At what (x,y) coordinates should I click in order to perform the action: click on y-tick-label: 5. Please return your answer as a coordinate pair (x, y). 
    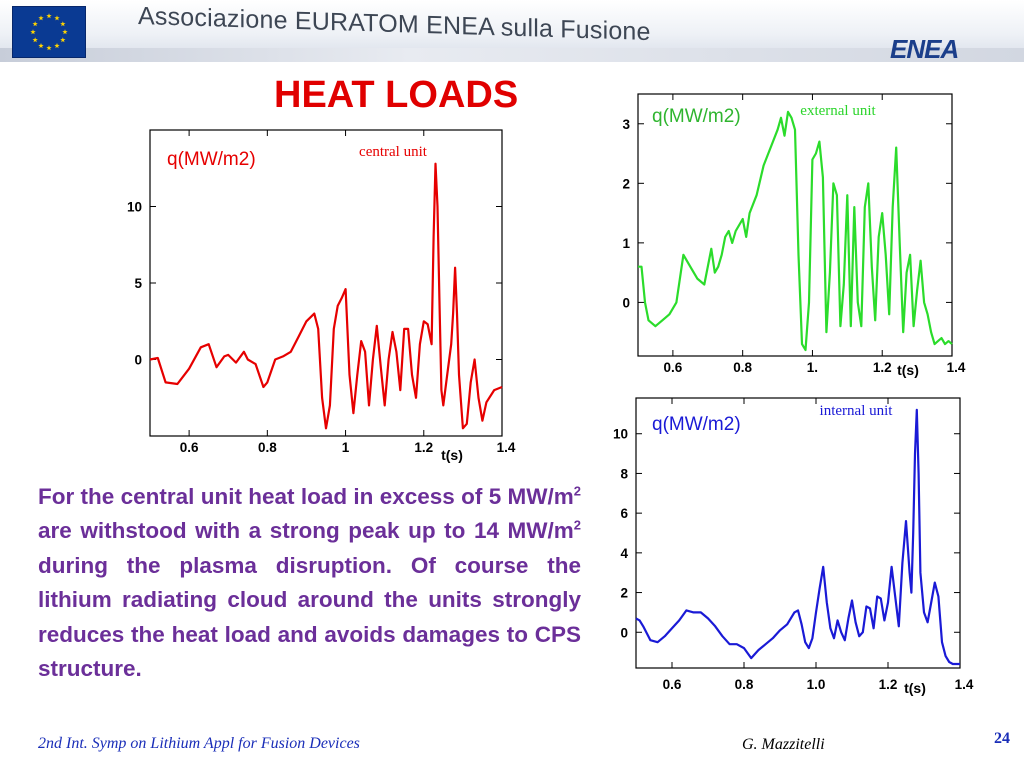
    Looking at the image, I should click on (138, 283).